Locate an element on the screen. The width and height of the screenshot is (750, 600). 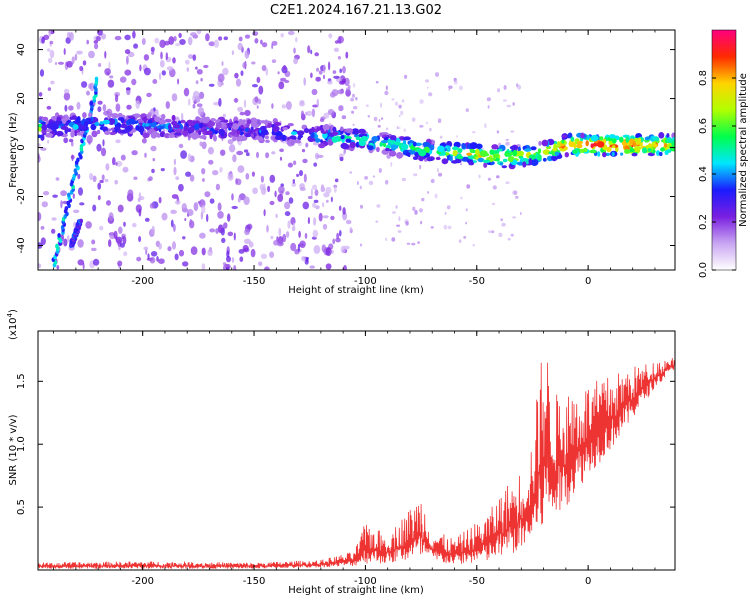
figure-title: C2E1.2024.167.21.13.G02 is located at coordinates (356, 10).